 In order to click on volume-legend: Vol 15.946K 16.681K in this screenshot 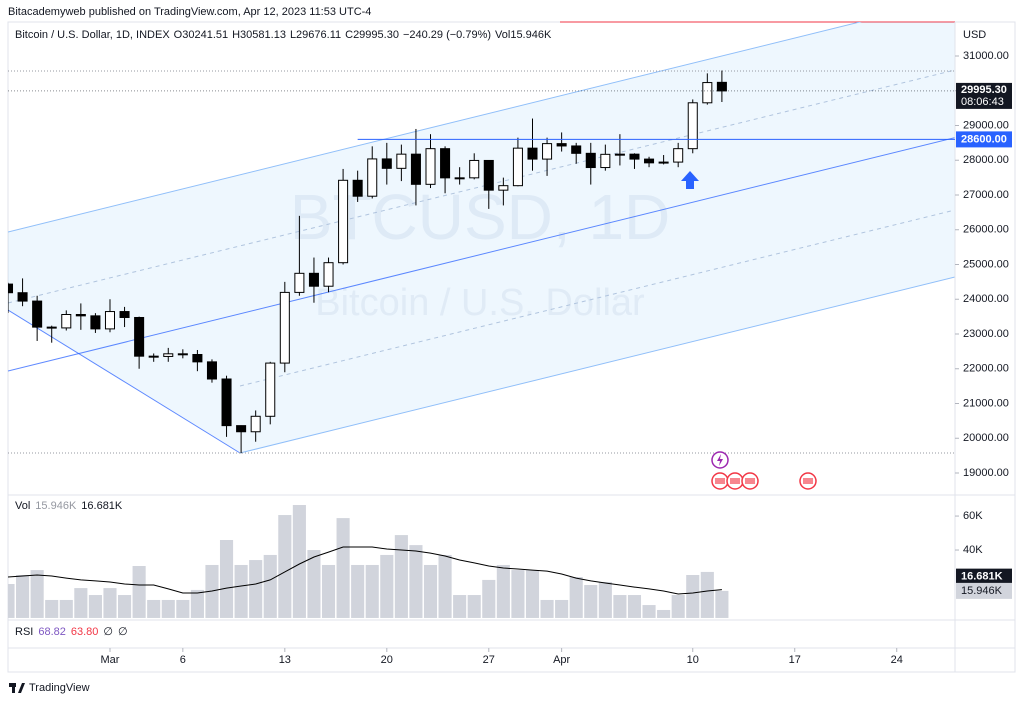, I will do `click(69, 506)`.